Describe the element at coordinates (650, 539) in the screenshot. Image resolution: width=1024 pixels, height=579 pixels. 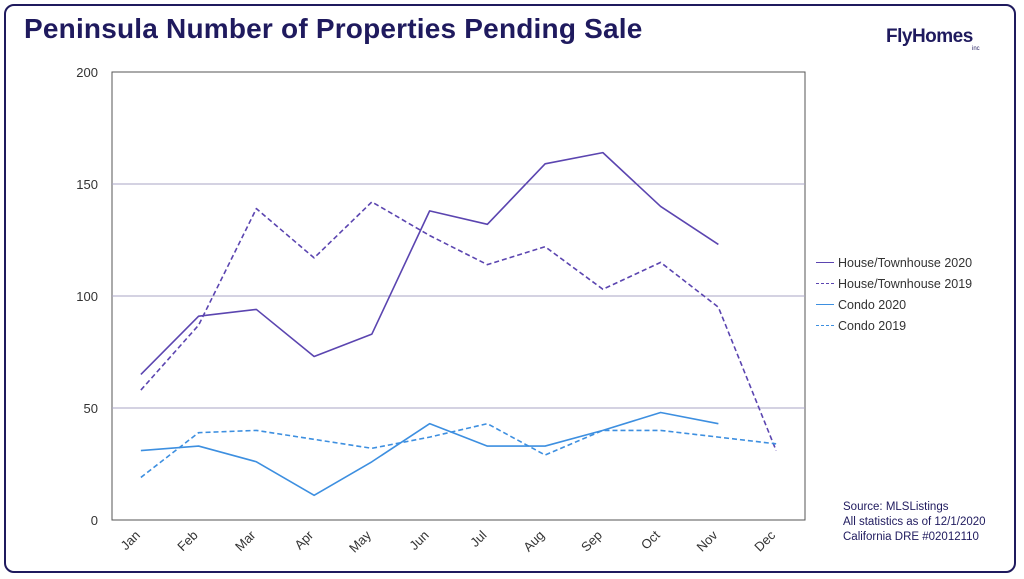
I see `x-tick-label: Oct` at that location.